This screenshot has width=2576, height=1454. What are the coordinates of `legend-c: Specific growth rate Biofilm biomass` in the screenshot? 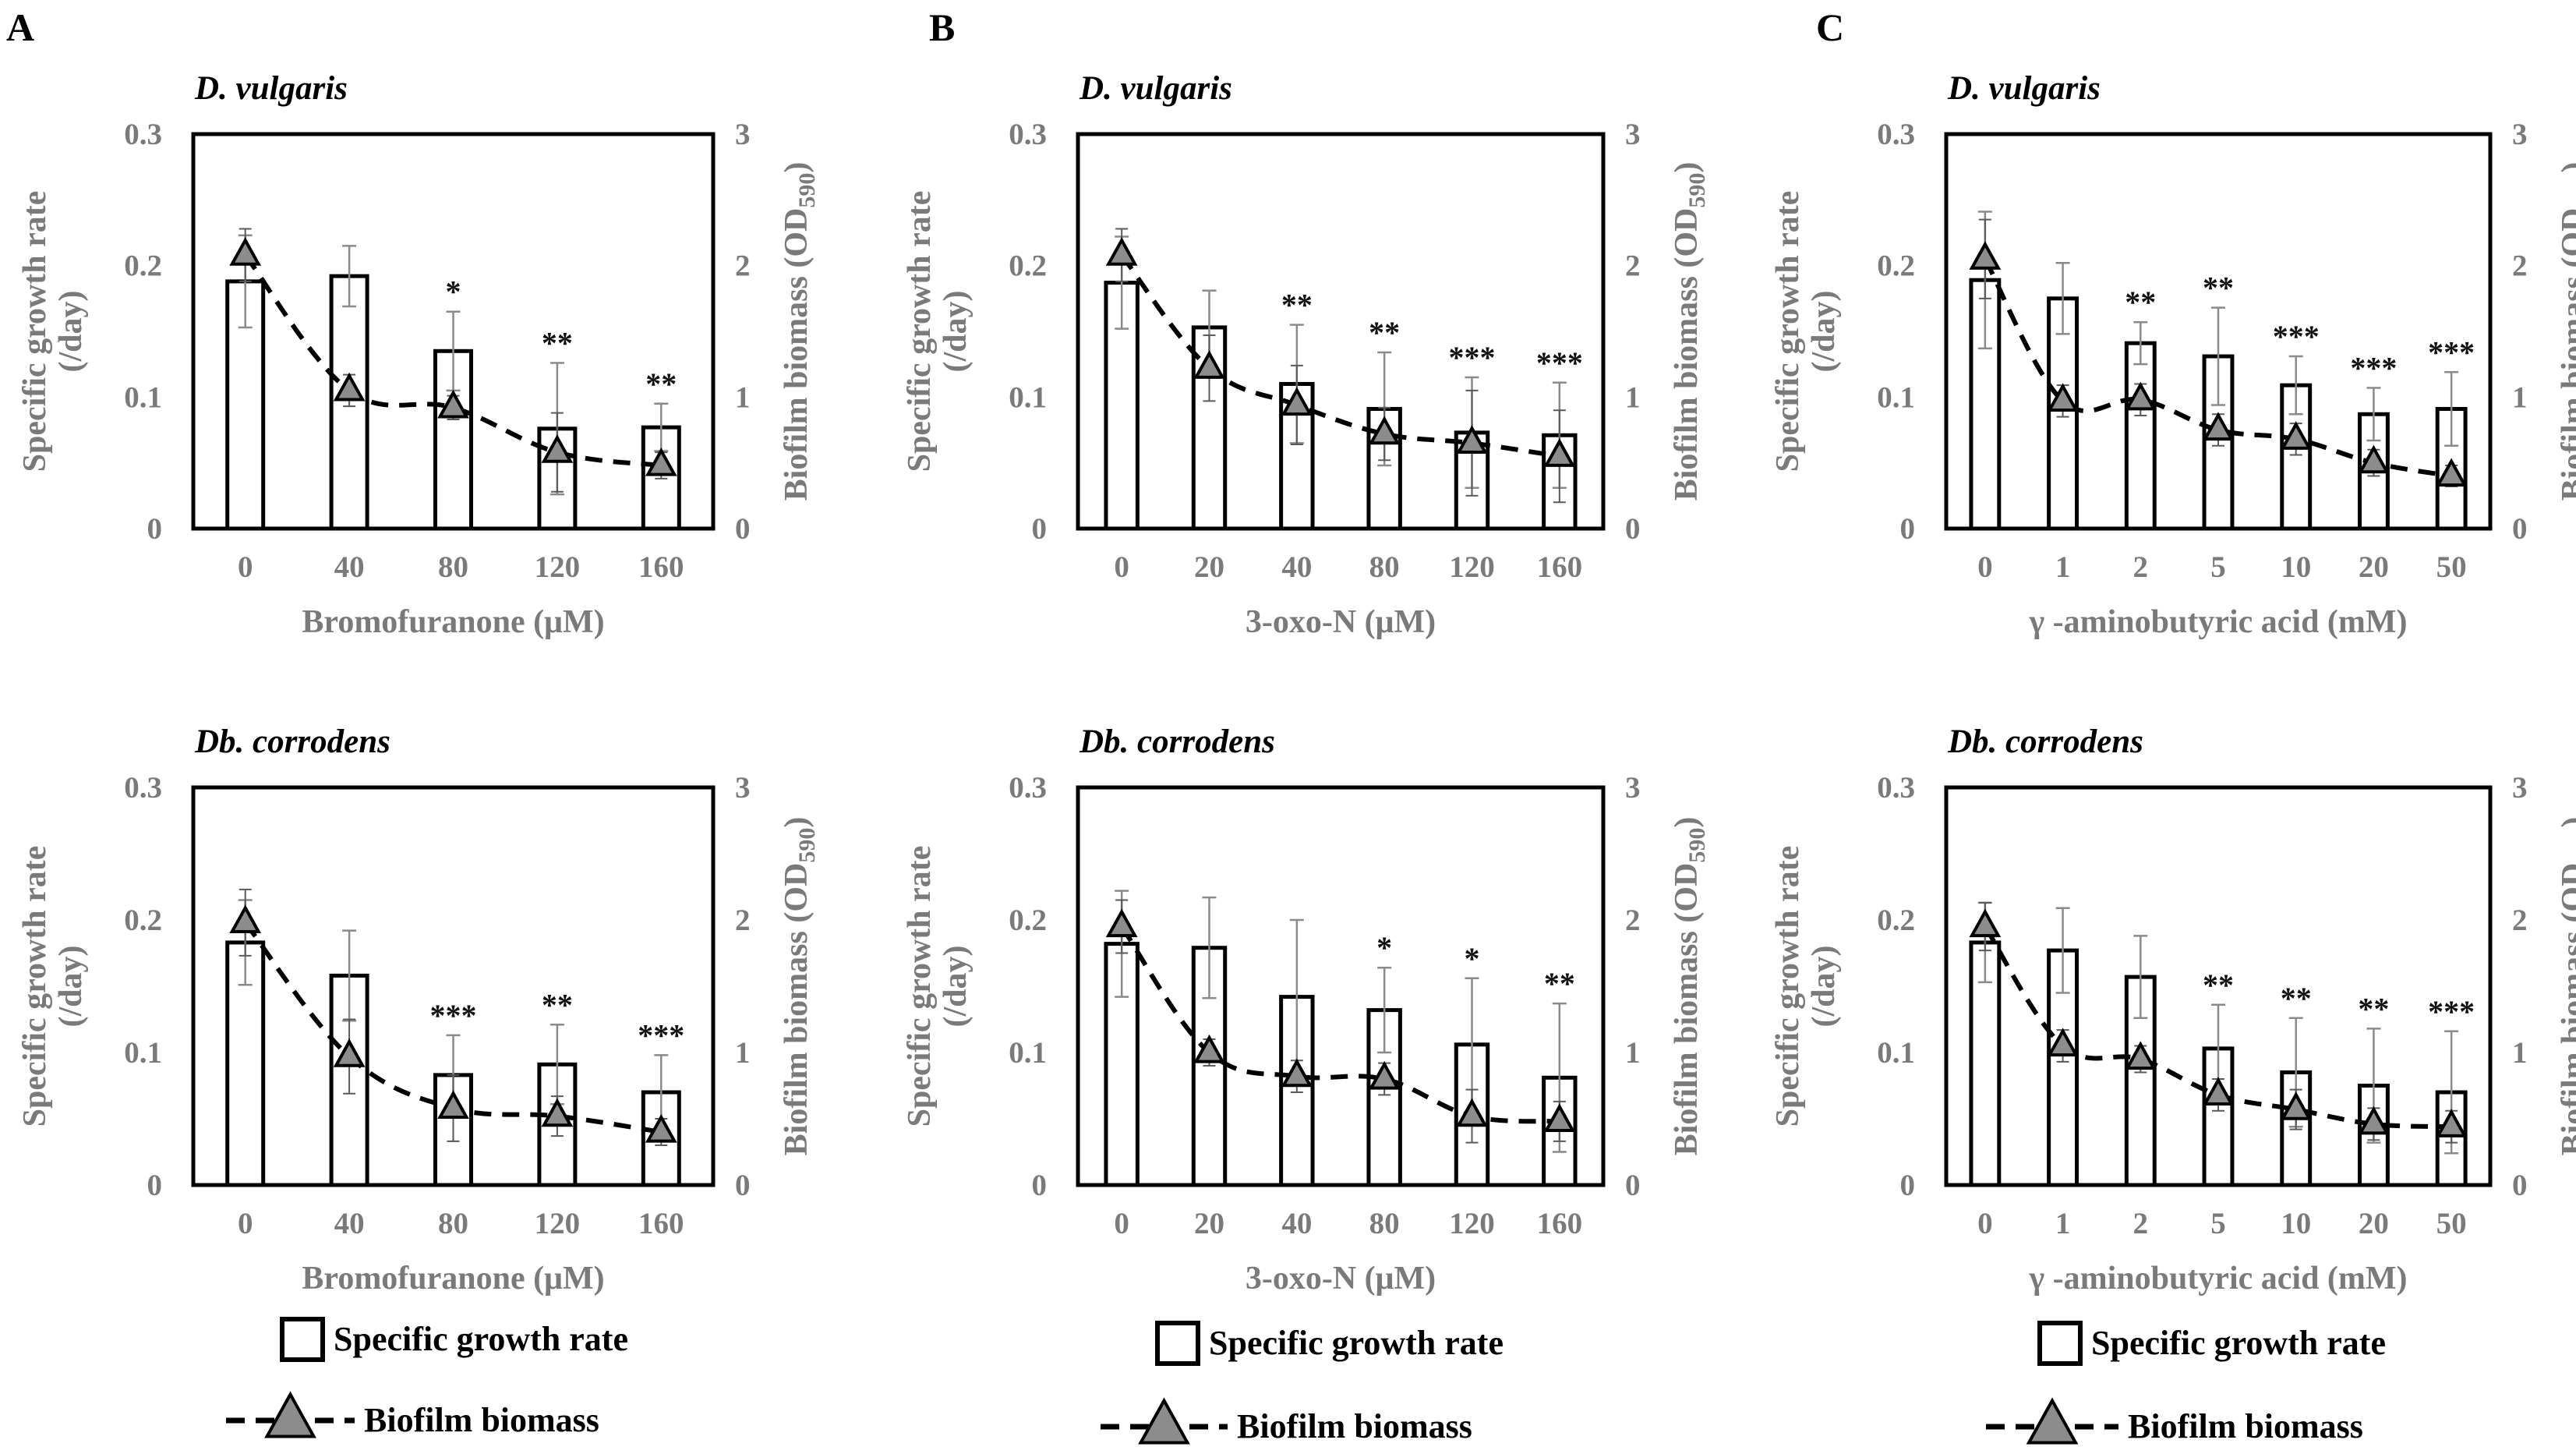 It's located at (2186, 1383).